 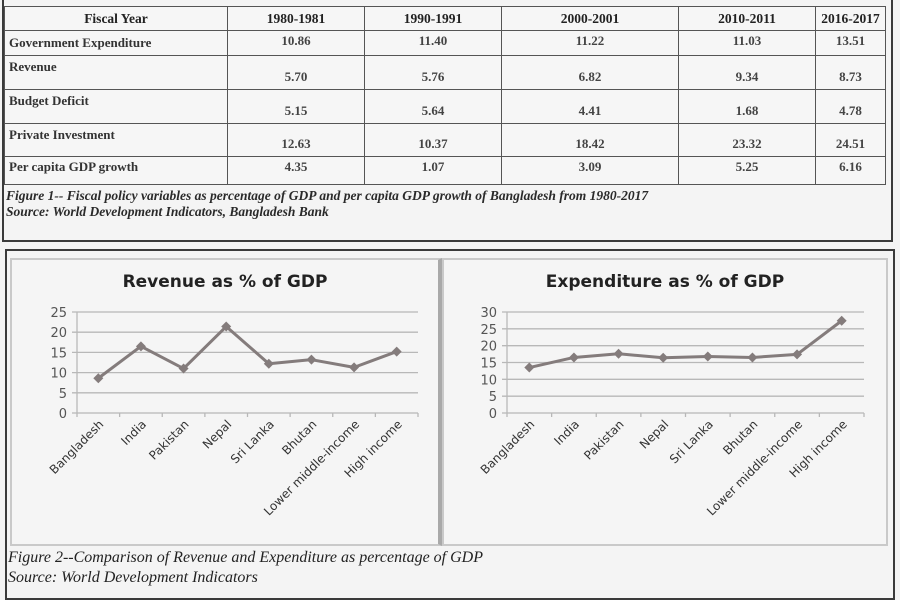 I want to click on cell-value: 6.16, so click(x=850, y=170).